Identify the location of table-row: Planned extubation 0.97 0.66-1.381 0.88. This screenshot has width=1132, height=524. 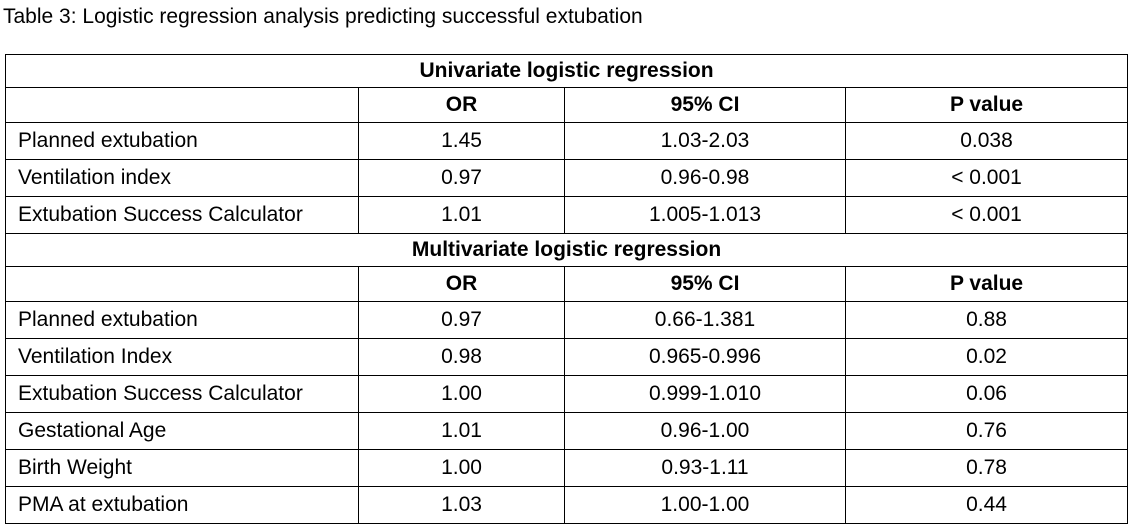
(567, 320).